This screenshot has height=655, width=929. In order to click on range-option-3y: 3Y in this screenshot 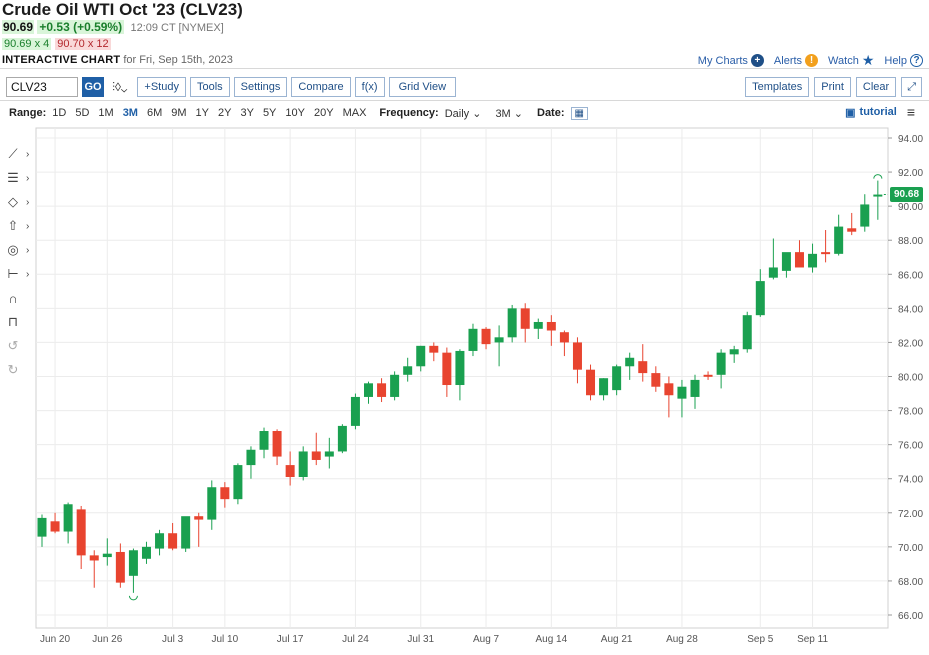, I will do `click(247, 113)`.